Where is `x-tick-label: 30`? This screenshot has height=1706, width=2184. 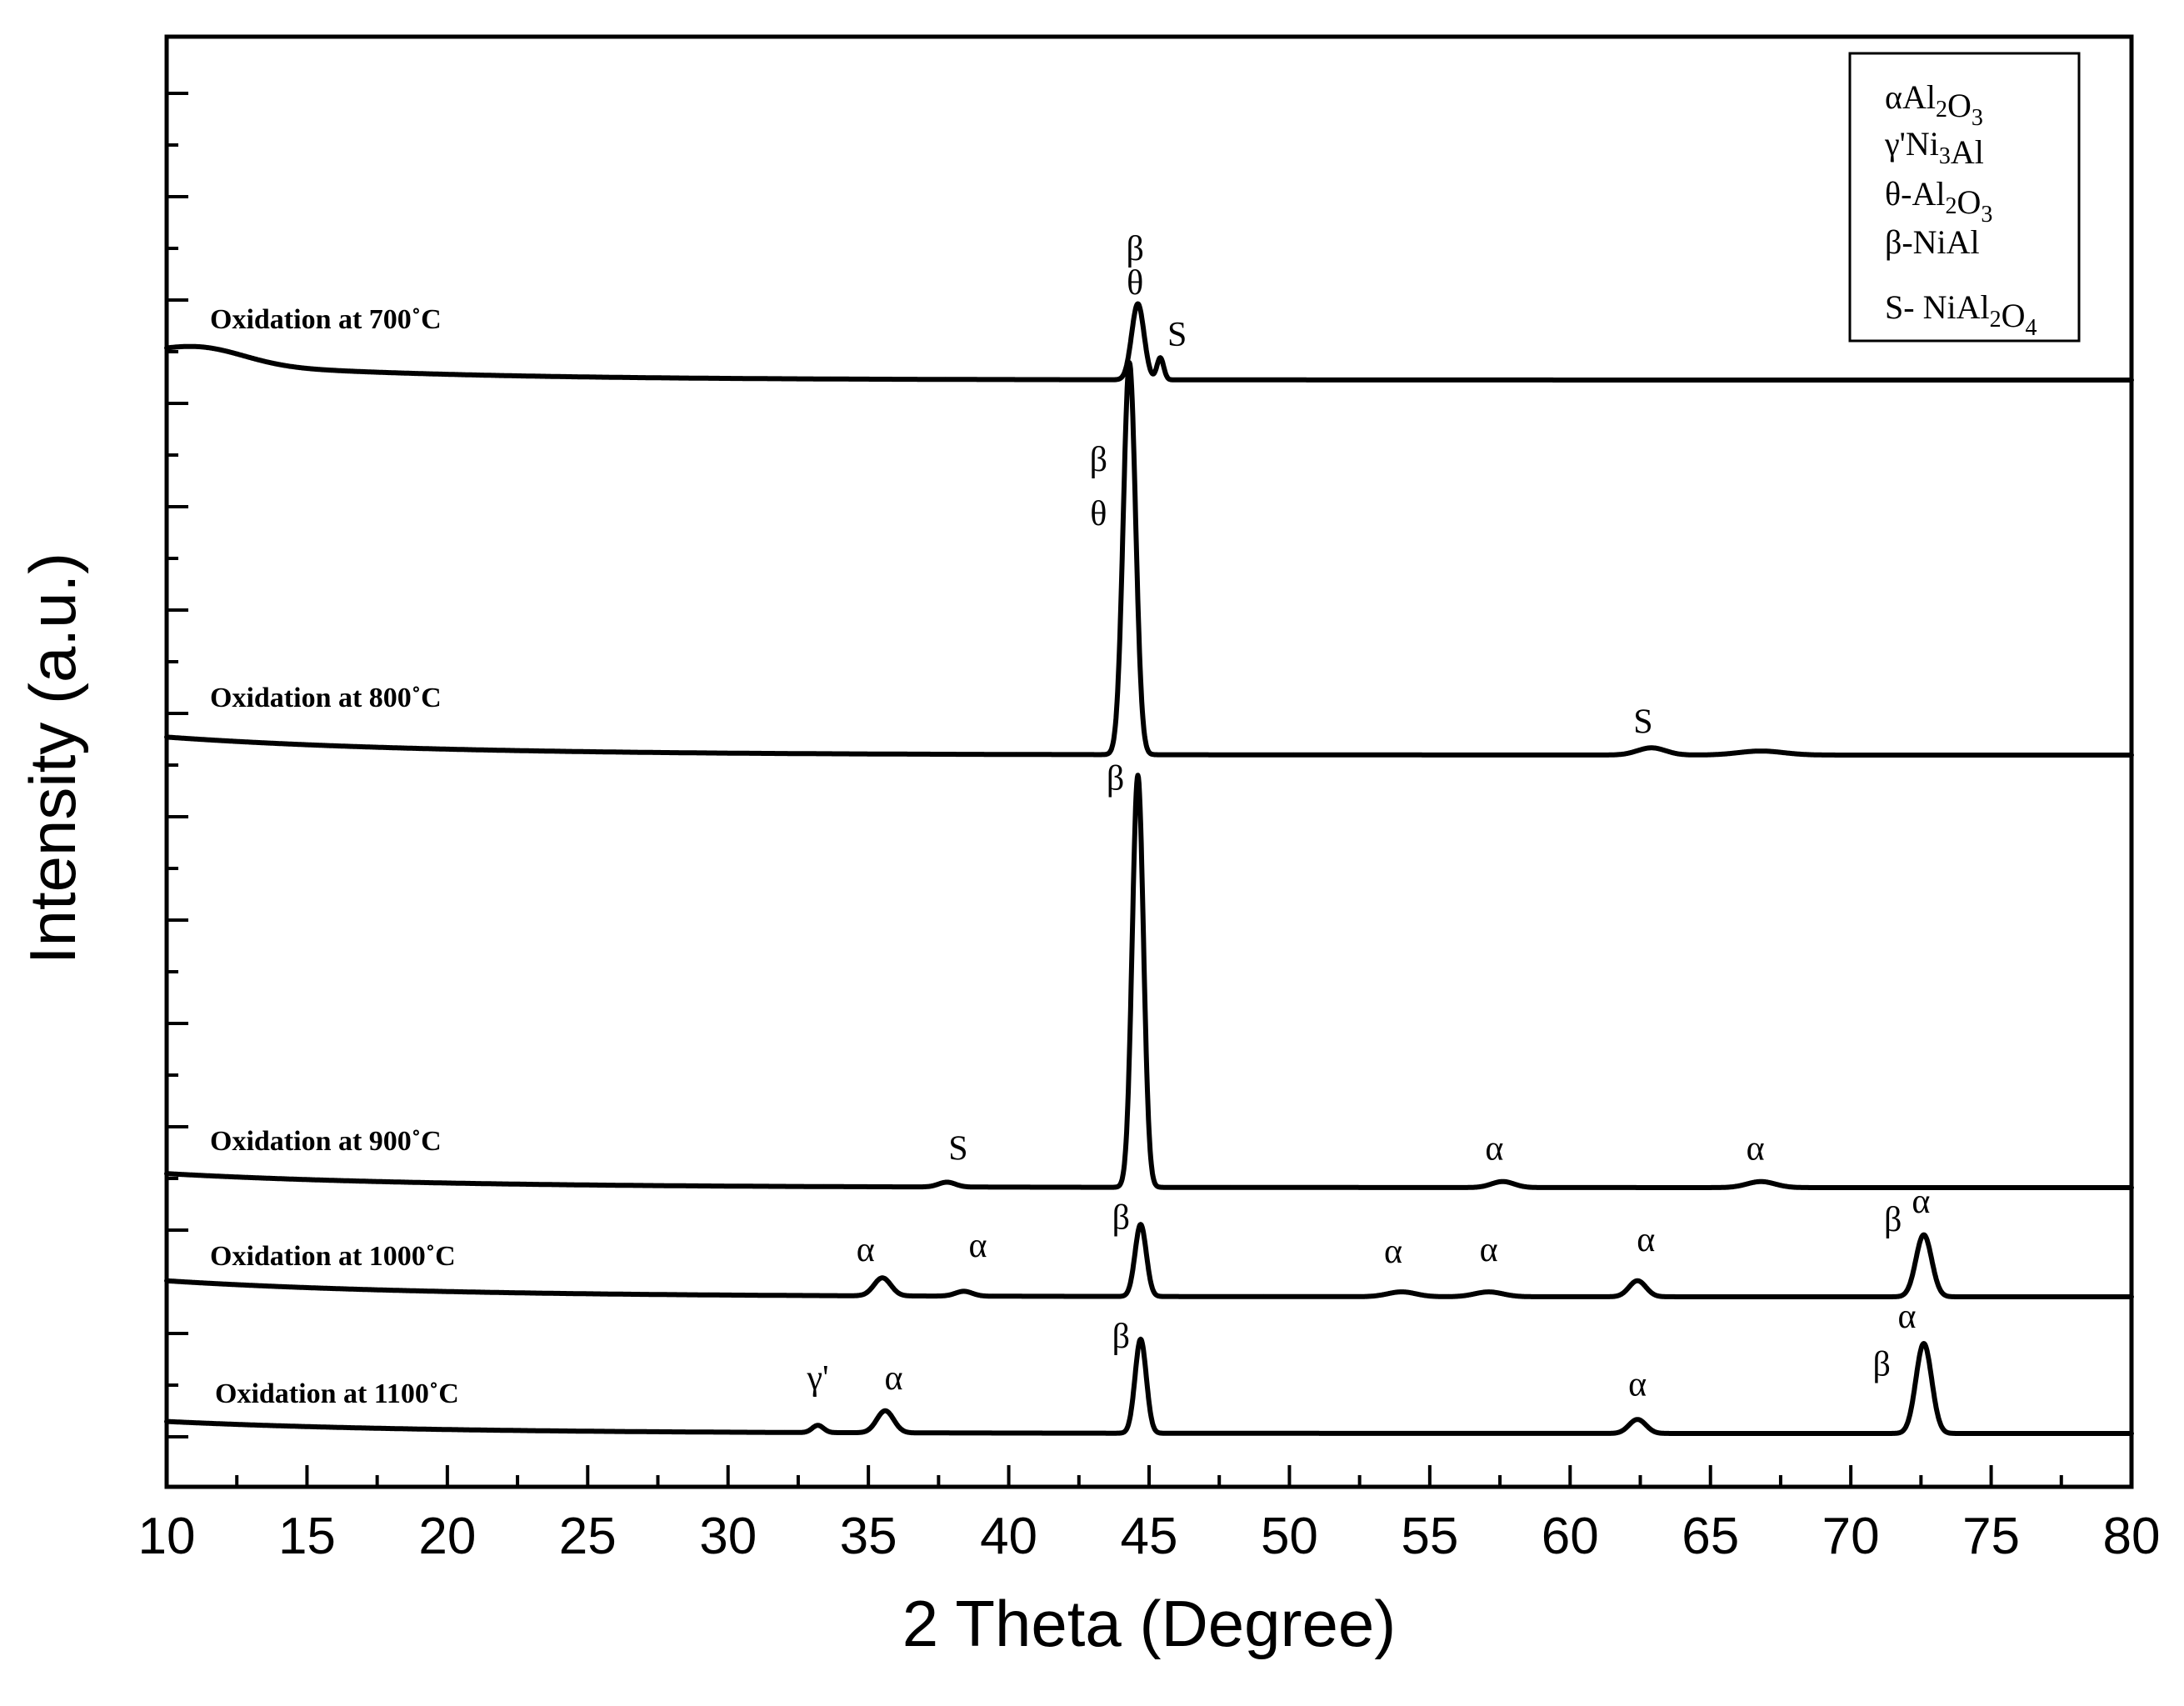
x-tick-label: 30 is located at coordinates (728, 1536).